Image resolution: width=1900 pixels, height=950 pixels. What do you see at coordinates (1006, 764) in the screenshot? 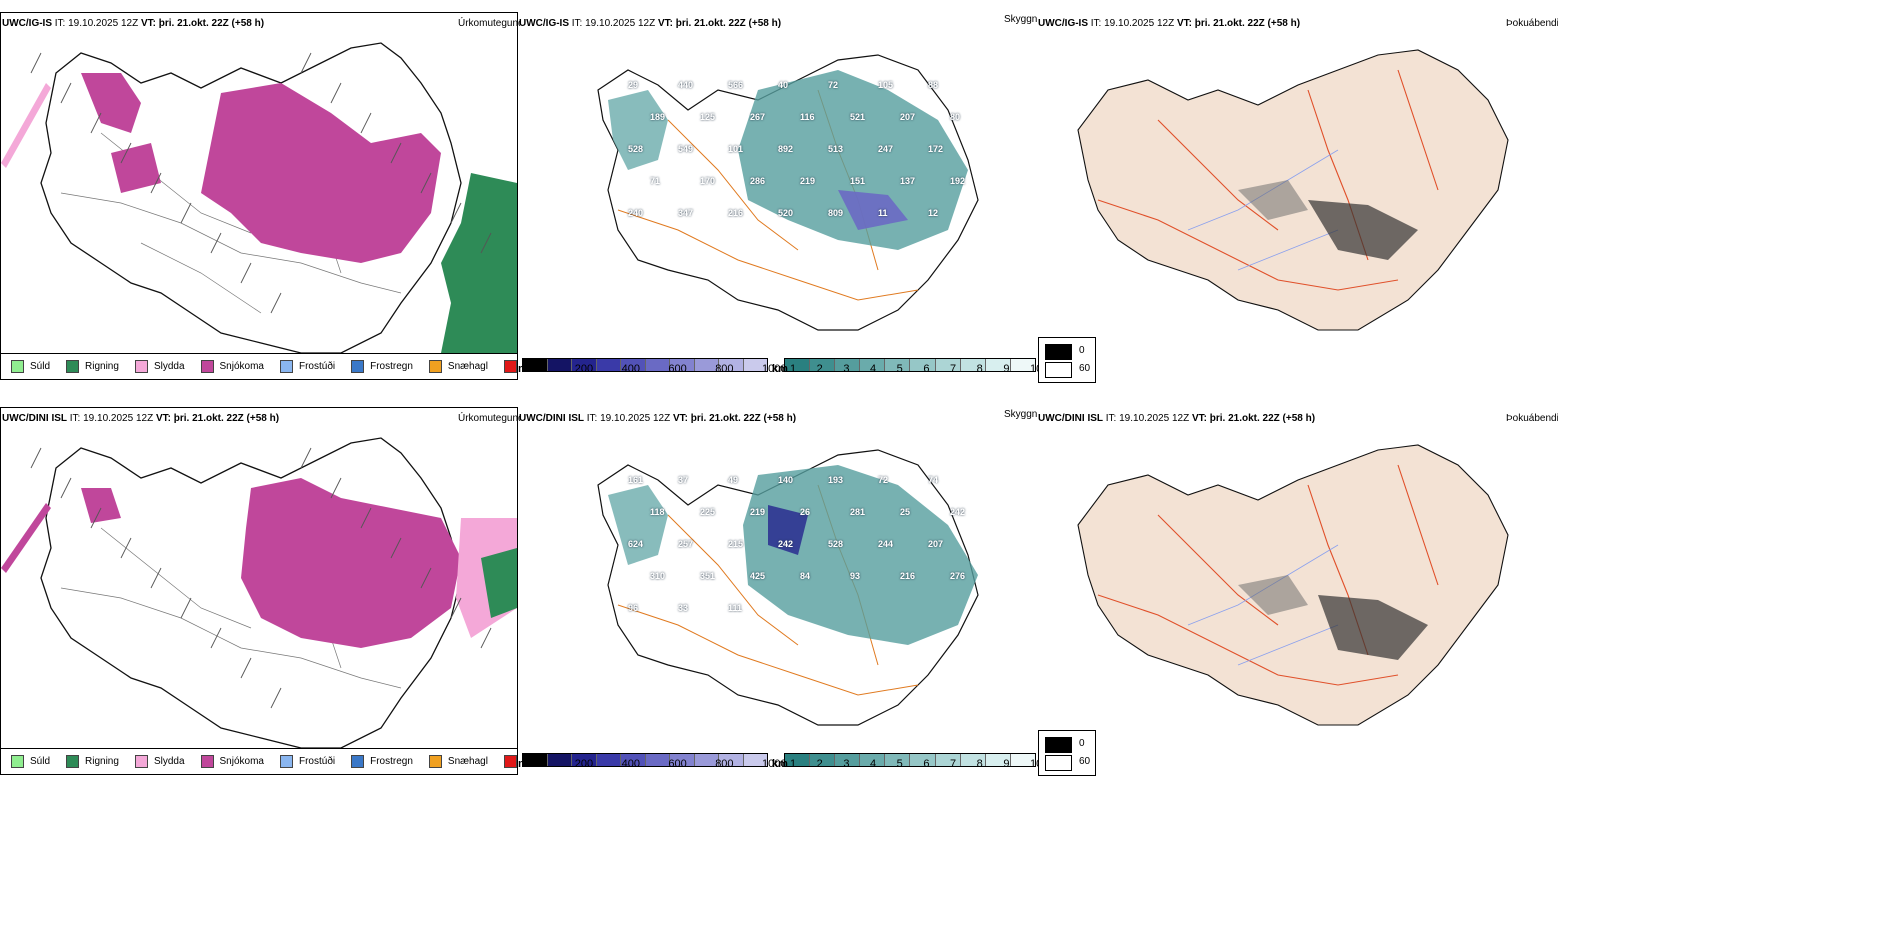
I see `colorbar-tick-label: 9` at bounding box center [1006, 764].